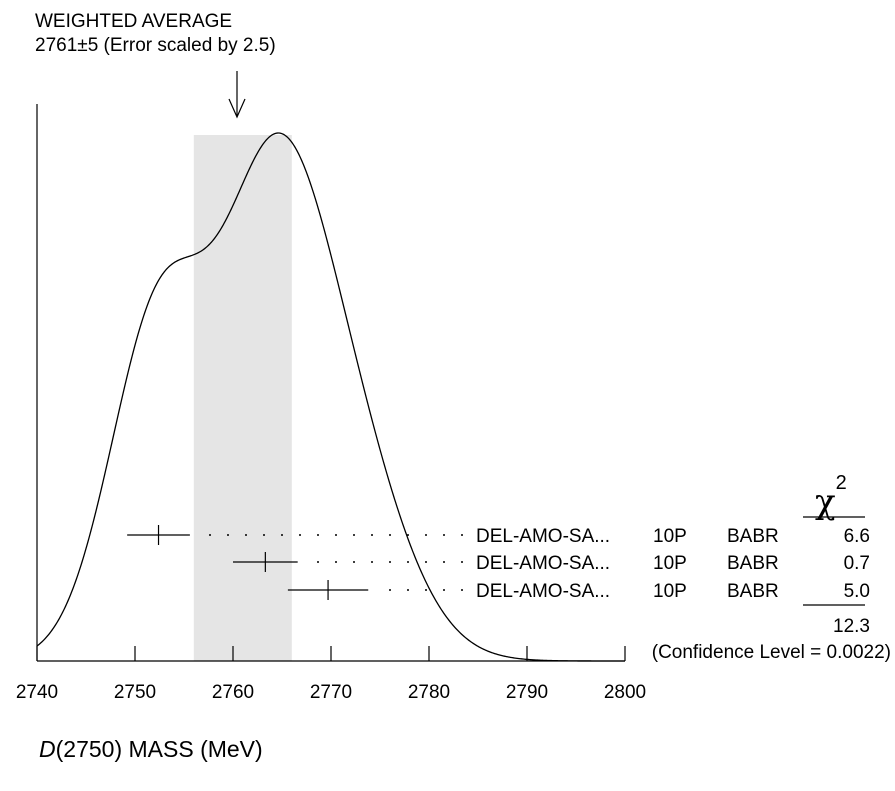 This screenshot has width=895, height=791. What do you see at coordinates (331, 653) in the screenshot?
I see `x-axis-ticks` at bounding box center [331, 653].